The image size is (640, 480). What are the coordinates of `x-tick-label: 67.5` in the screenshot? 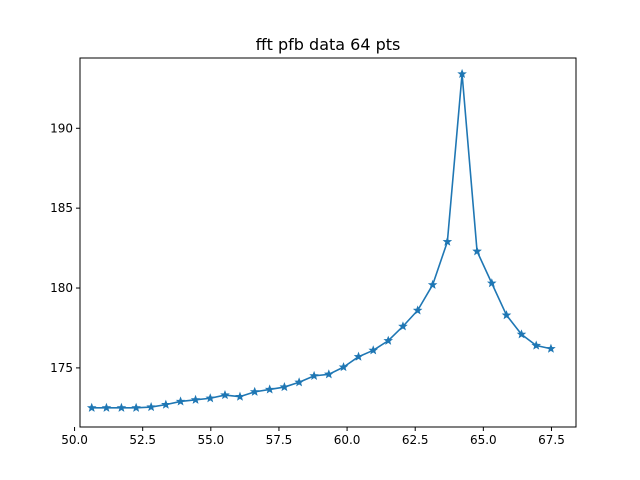 It's located at (551, 440).